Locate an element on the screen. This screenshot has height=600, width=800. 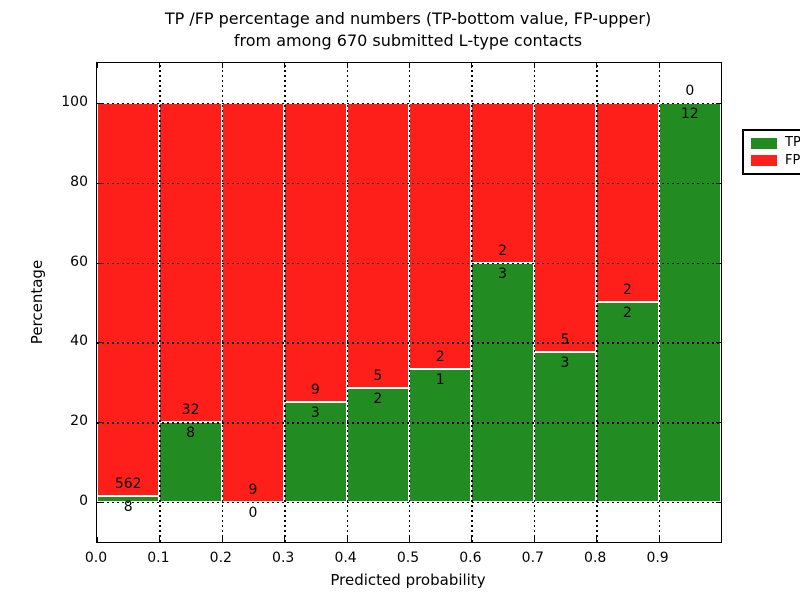
y-axis-label: Percentage is located at coordinates (37, 301).